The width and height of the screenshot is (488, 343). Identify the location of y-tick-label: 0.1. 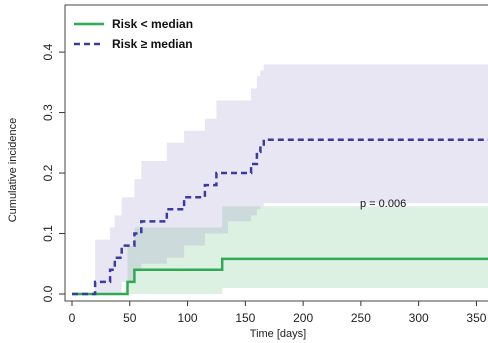
(48, 233).